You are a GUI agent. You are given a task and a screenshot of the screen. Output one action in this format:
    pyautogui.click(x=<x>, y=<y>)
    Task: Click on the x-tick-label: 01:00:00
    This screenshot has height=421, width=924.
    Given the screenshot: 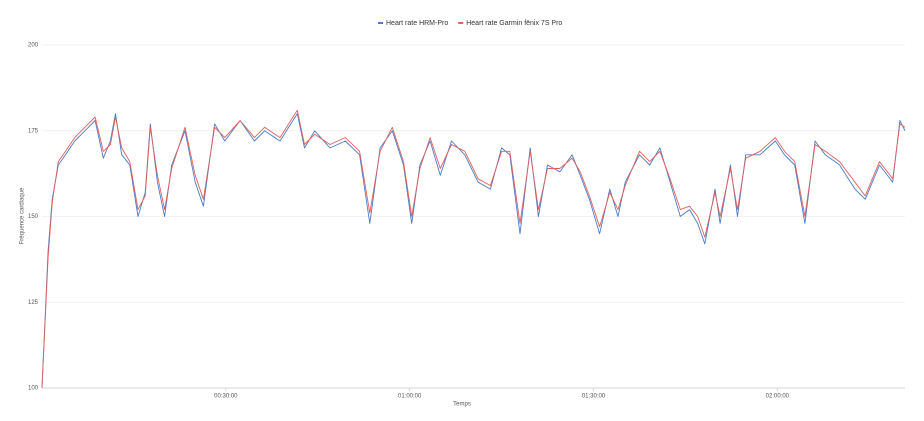 What is the action you would take?
    pyautogui.click(x=410, y=397)
    